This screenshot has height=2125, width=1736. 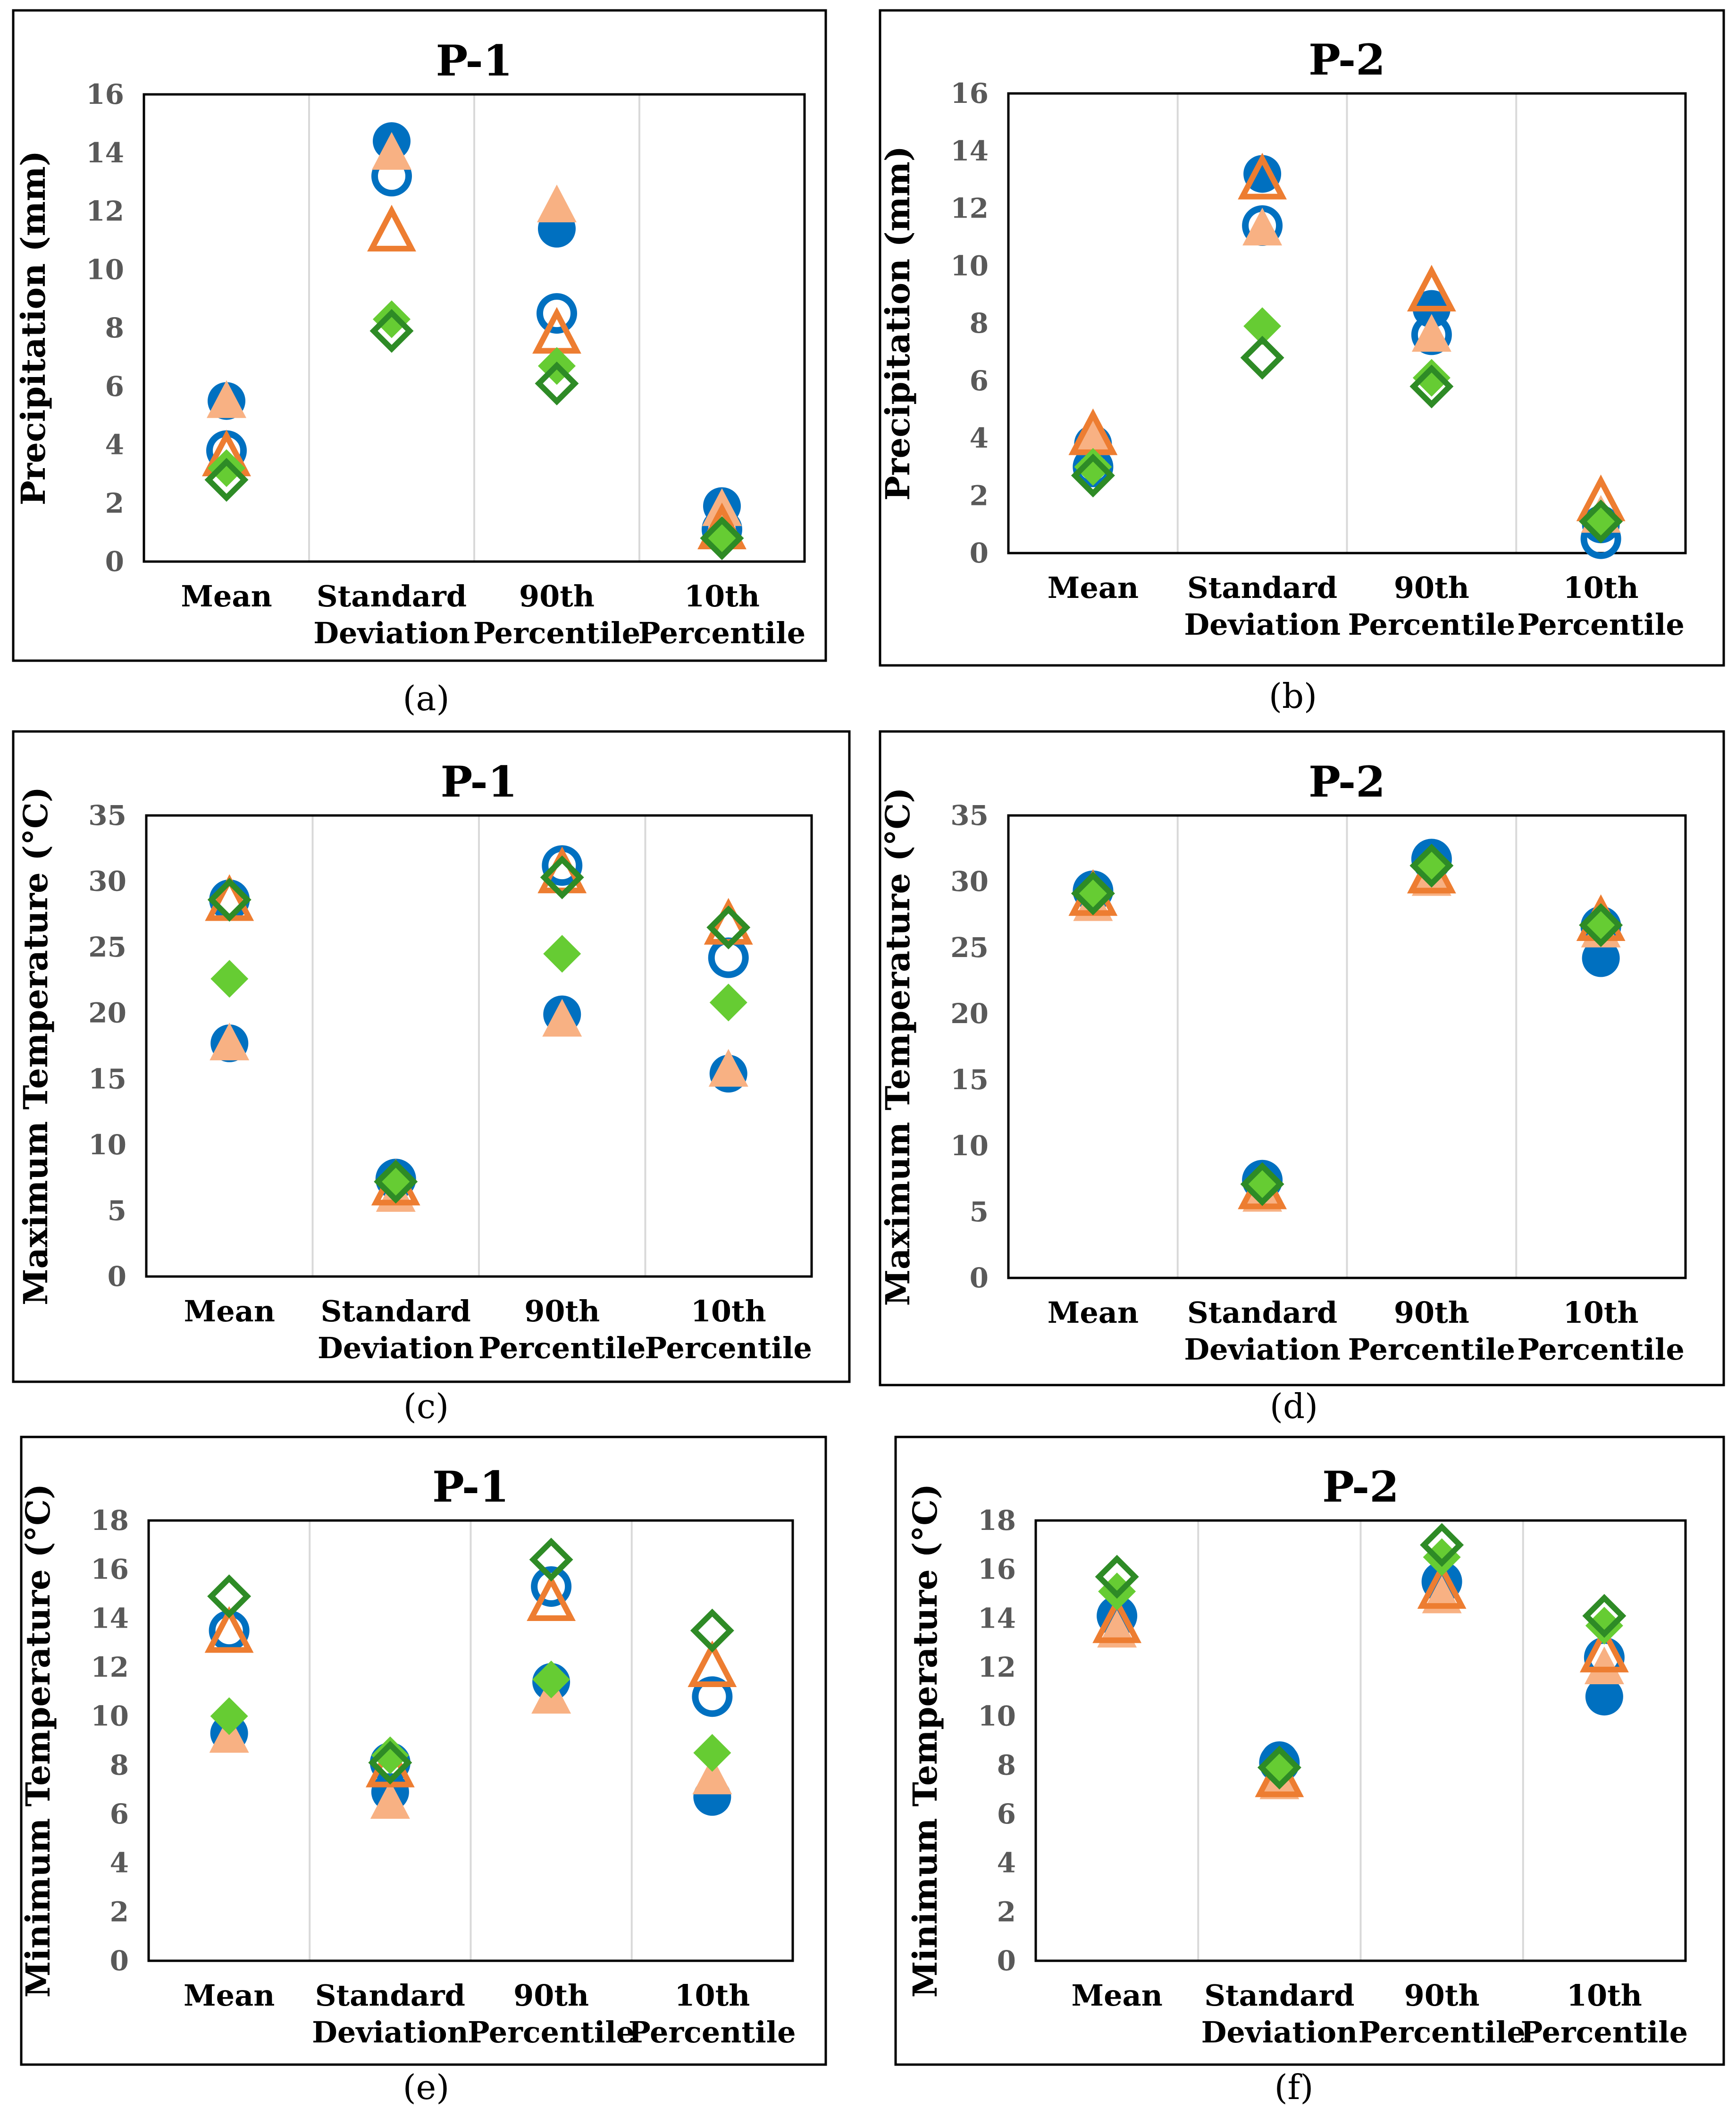 What do you see at coordinates (426, 698) in the screenshot?
I see `panel-caption: (a)` at bounding box center [426, 698].